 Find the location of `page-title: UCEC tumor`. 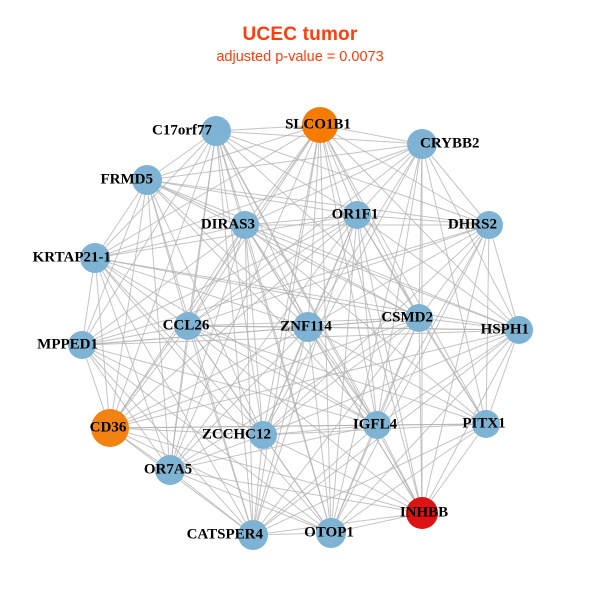

page-title: UCEC tumor is located at coordinates (300, 34).